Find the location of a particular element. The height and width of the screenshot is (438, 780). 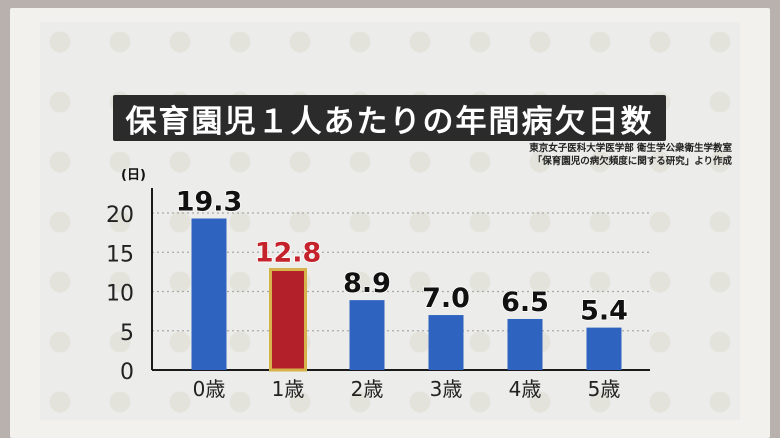

y-tick-label: 20 is located at coordinates (120, 215).